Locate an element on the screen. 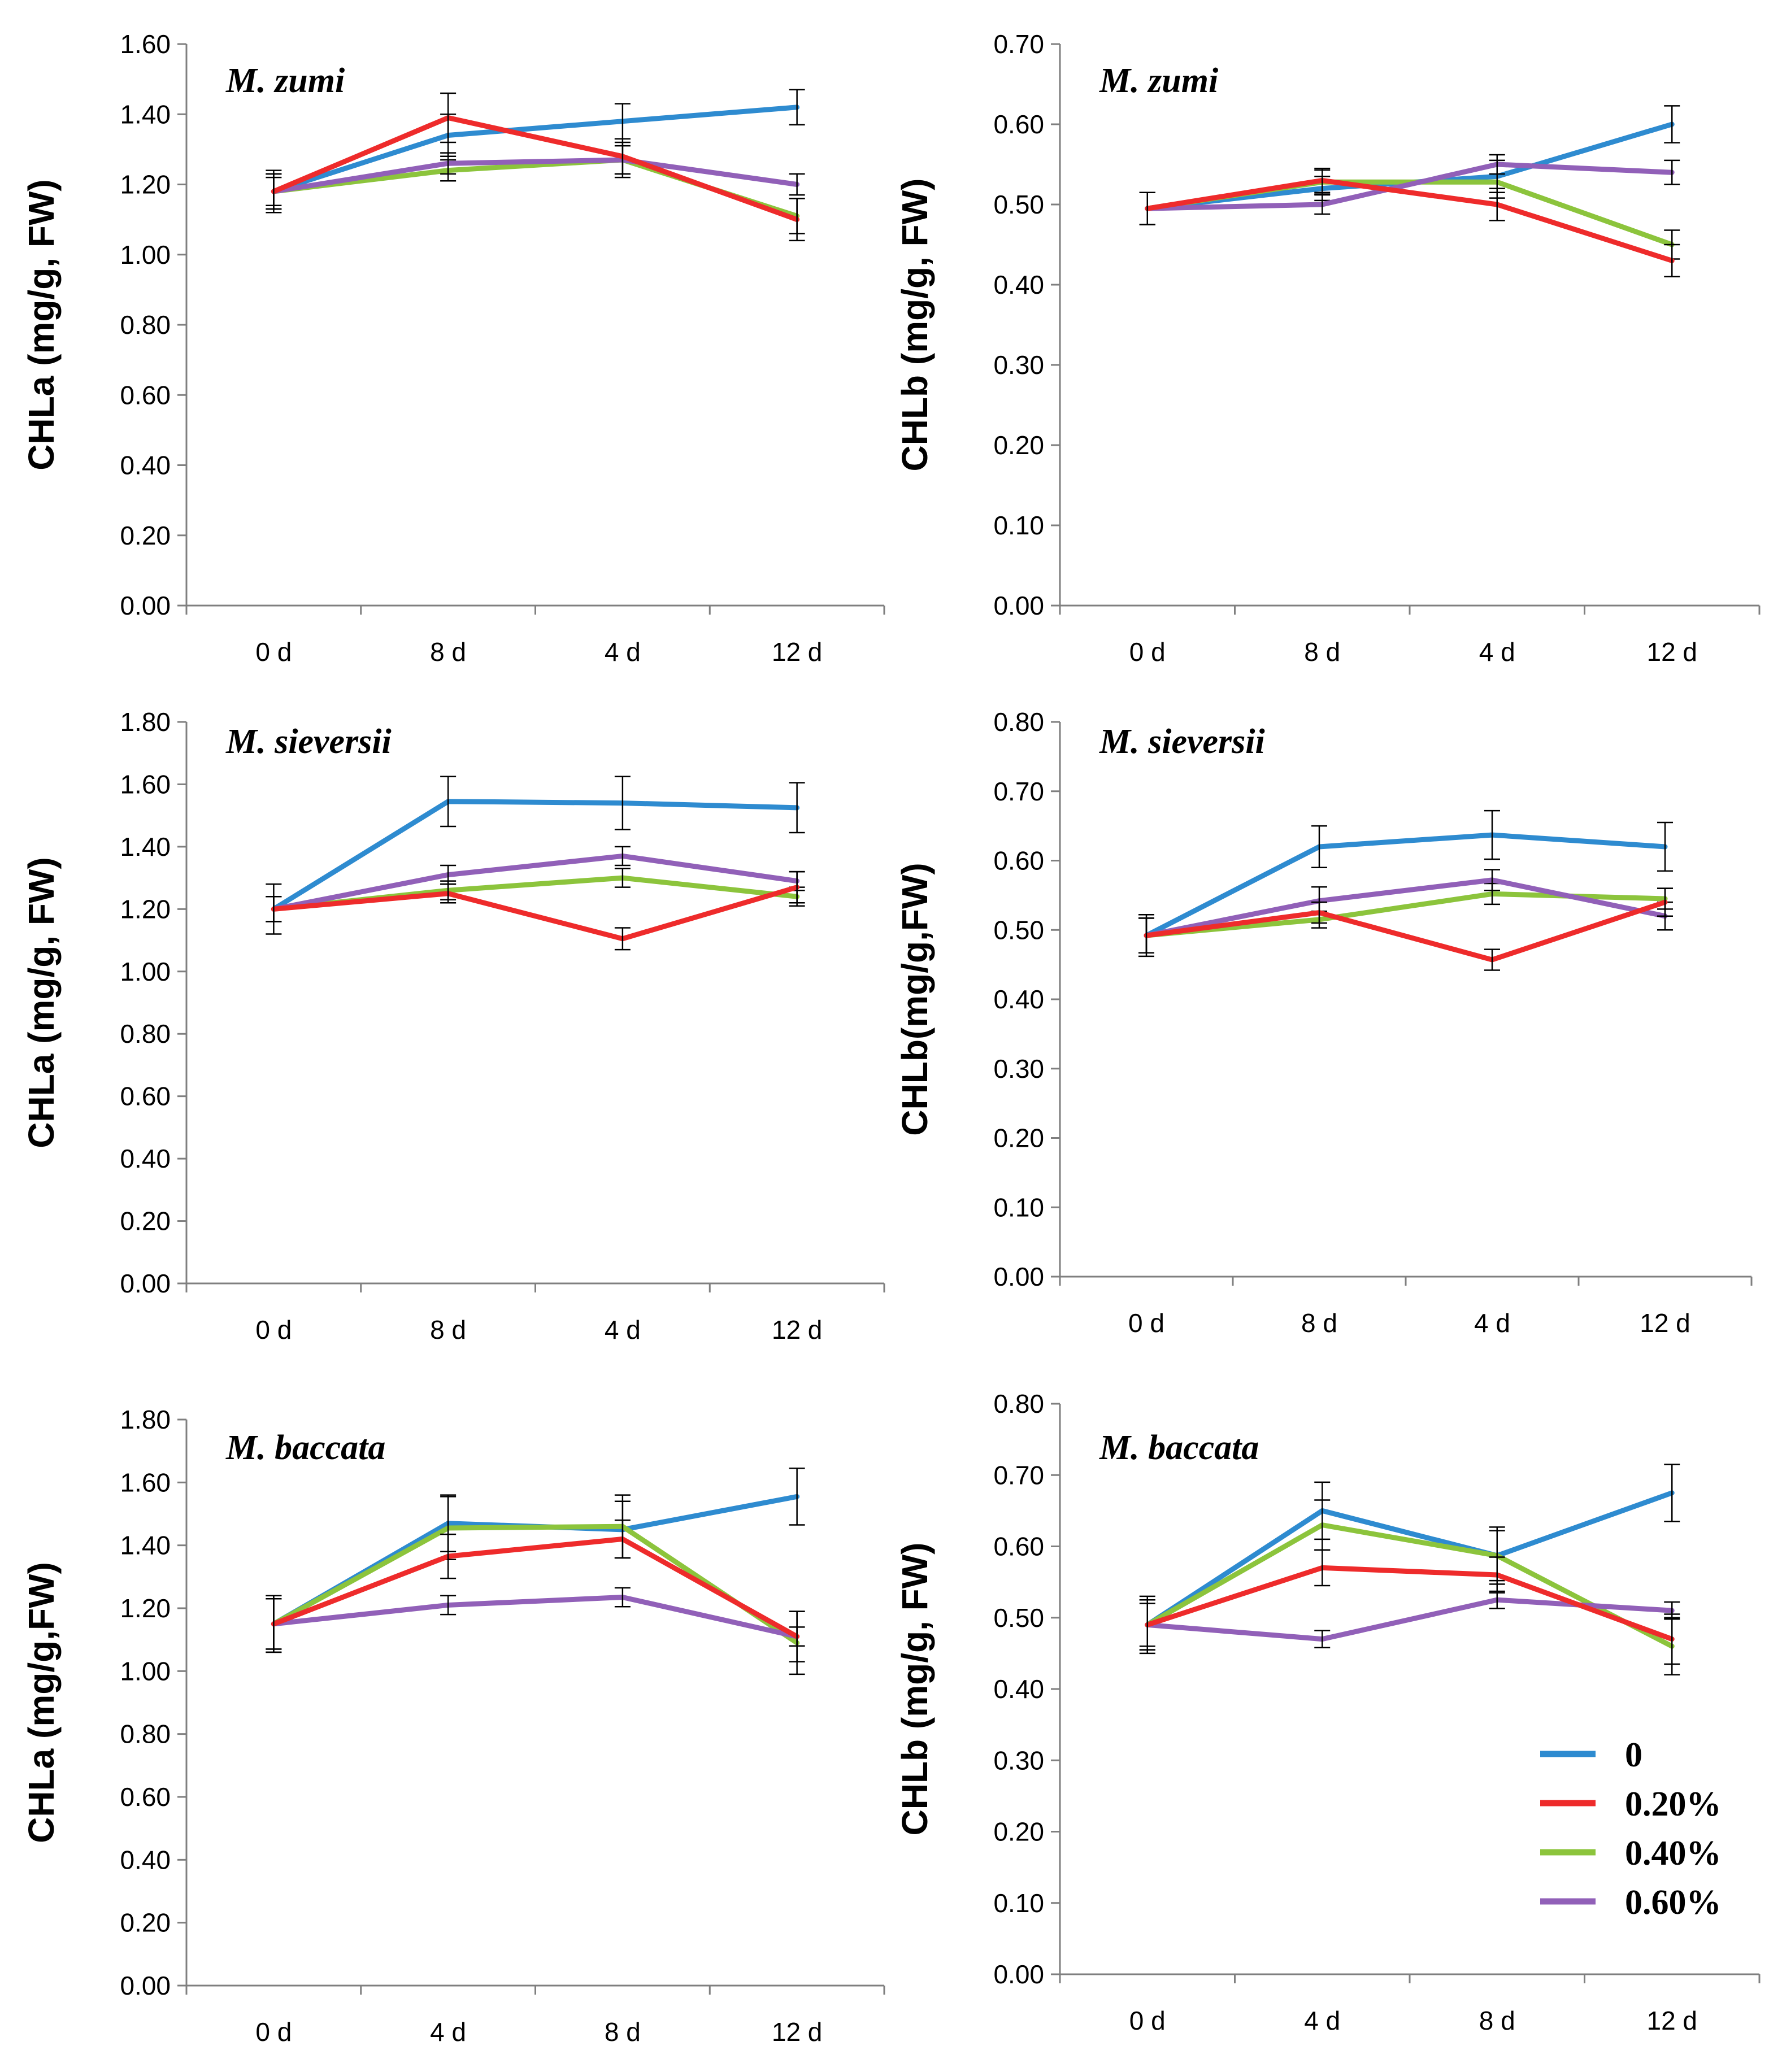 This screenshot has height=2072, width=1782. y-tick-label: 0.10 is located at coordinates (1018, 1903).